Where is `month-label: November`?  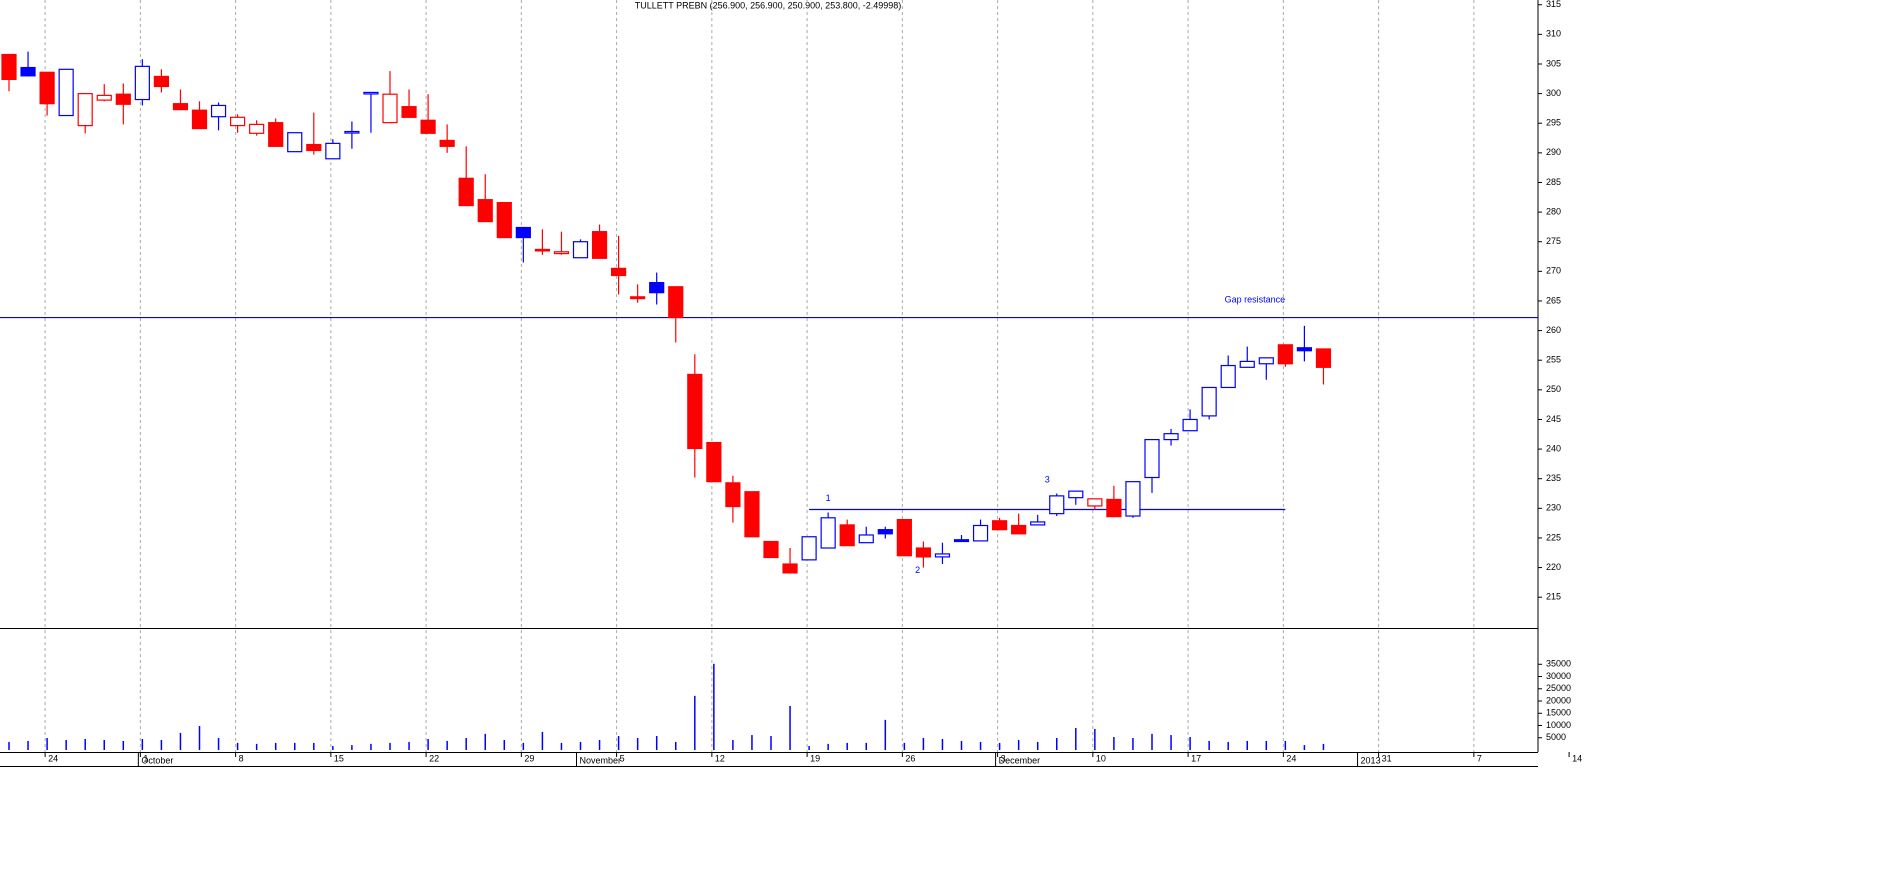 month-label: November is located at coordinates (601, 760).